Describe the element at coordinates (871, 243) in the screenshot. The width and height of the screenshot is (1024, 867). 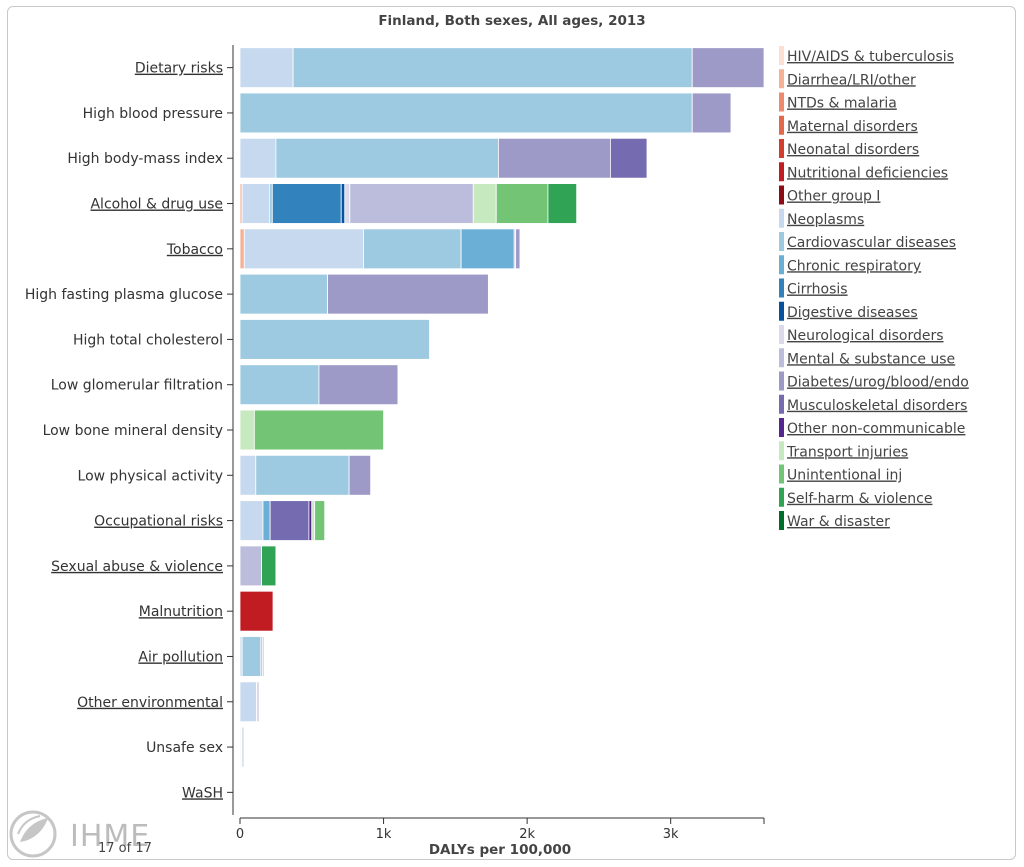
I see `legend-item-cardiovascular-diseases: Cardiovascular diseases` at that location.